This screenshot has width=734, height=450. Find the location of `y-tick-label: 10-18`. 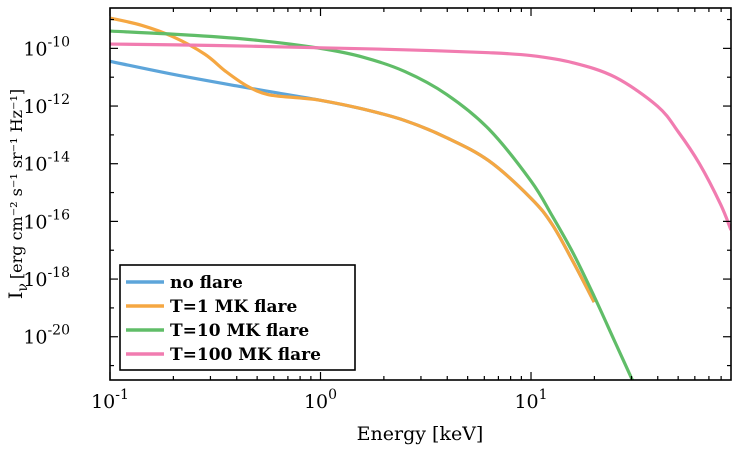

y-tick-label: 10-18 is located at coordinates (46, 278).